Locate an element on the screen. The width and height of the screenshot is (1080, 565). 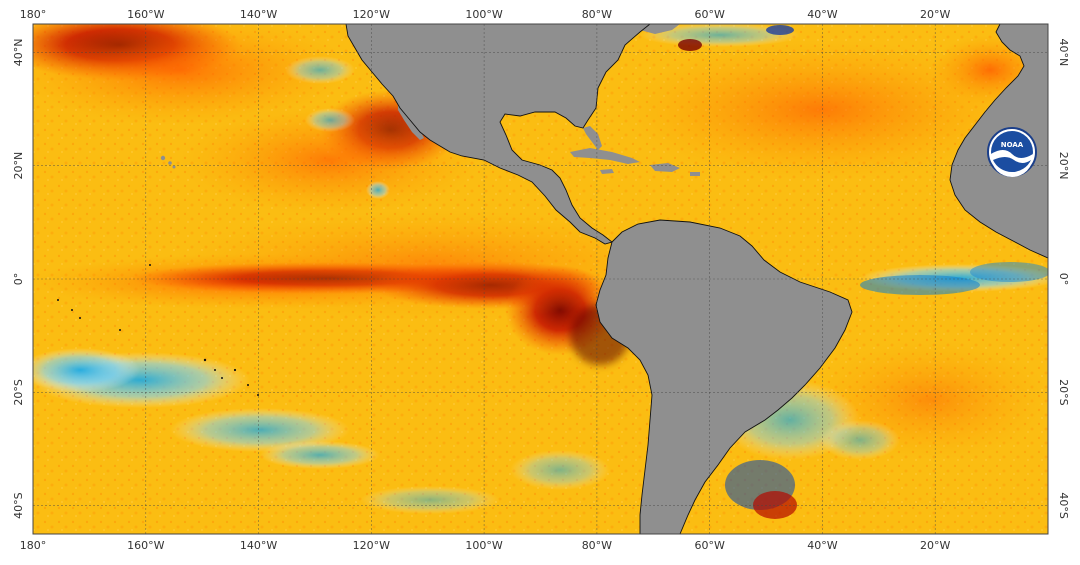
cuba-land is located at coordinates (605, 156).